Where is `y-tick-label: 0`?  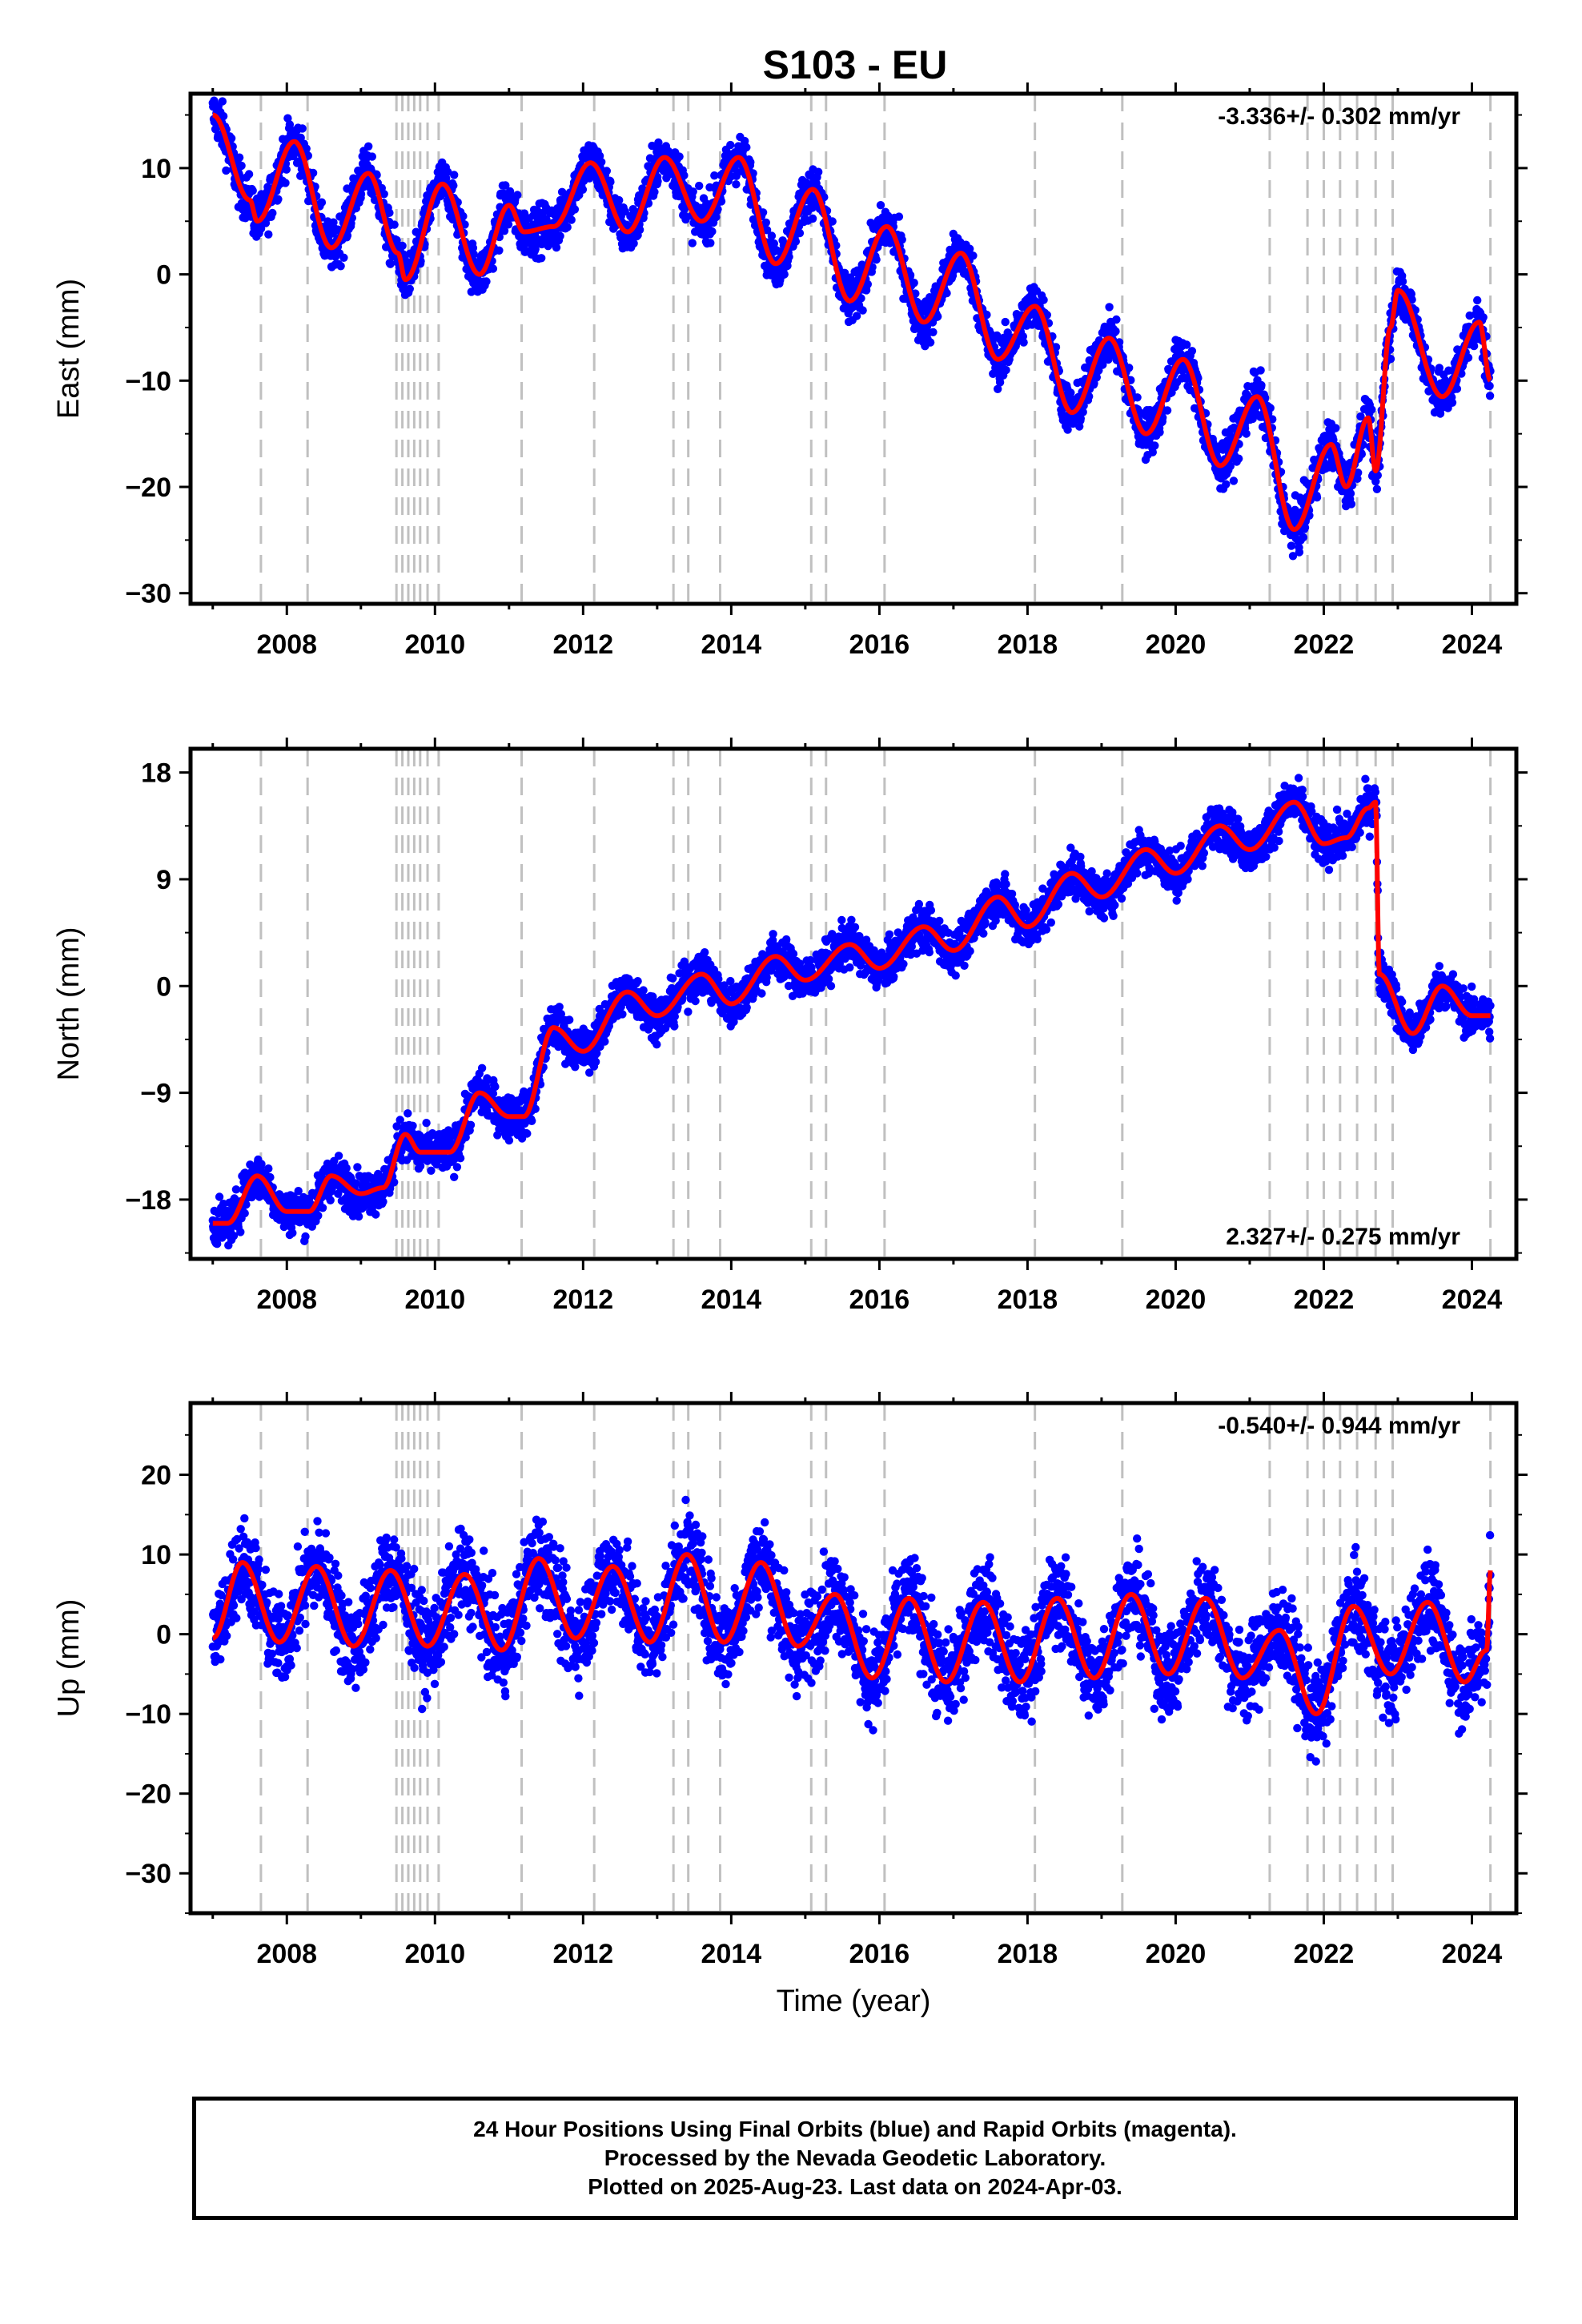 y-tick-label: 0 is located at coordinates (164, 275).